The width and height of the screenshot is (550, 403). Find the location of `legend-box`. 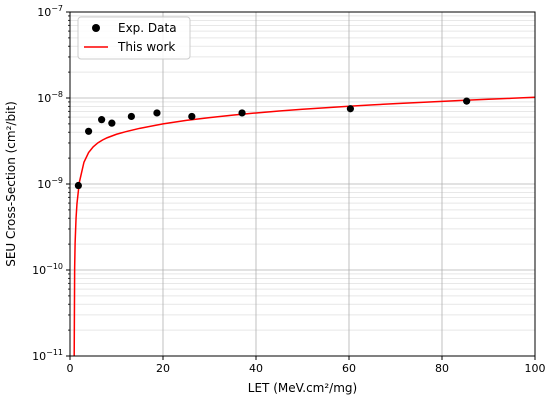

legend-box is located at coordinates (134, 38).